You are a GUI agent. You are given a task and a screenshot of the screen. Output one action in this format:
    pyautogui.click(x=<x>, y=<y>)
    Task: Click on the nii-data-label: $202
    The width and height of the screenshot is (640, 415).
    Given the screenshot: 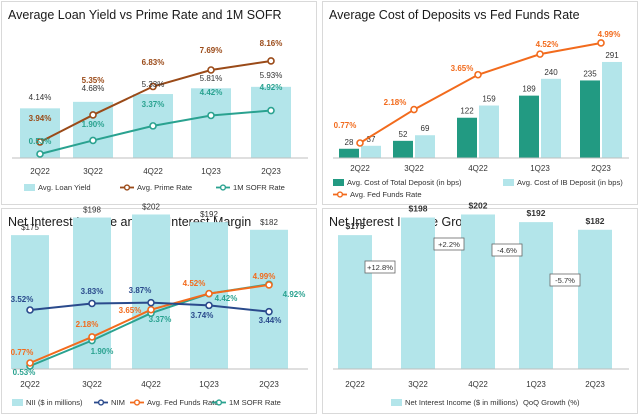 What is the action you would take?
    pyautogui.click(x=478, y=205)
    